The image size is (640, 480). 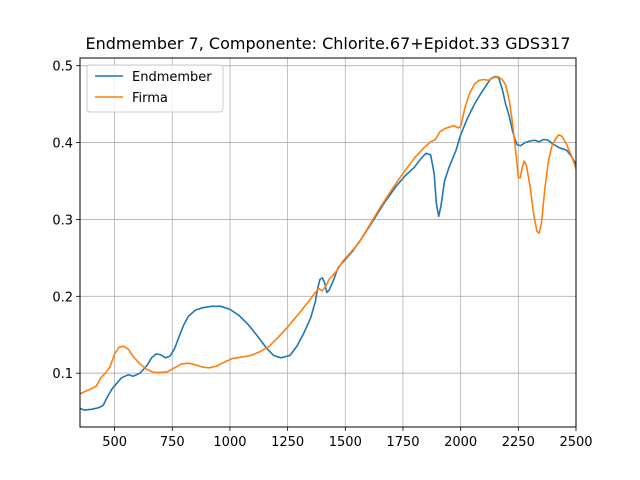 What do you see at coordinates (345, 442) in the screenshot?
I see `x-tick-label: 1500` at bounding box center [345, 442].